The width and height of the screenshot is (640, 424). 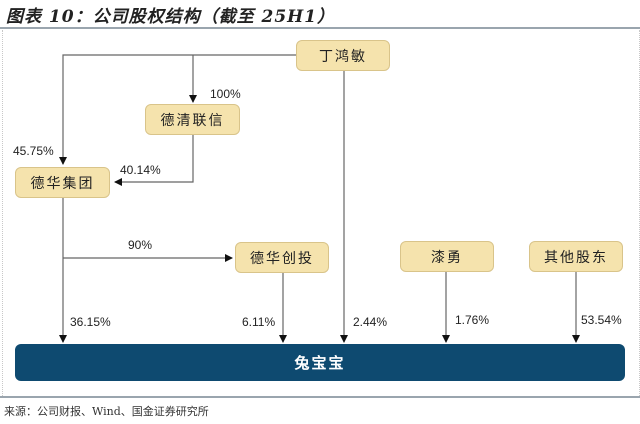 I want to click on node-qi-yong: 漆勇, so click(x=447, y=256).